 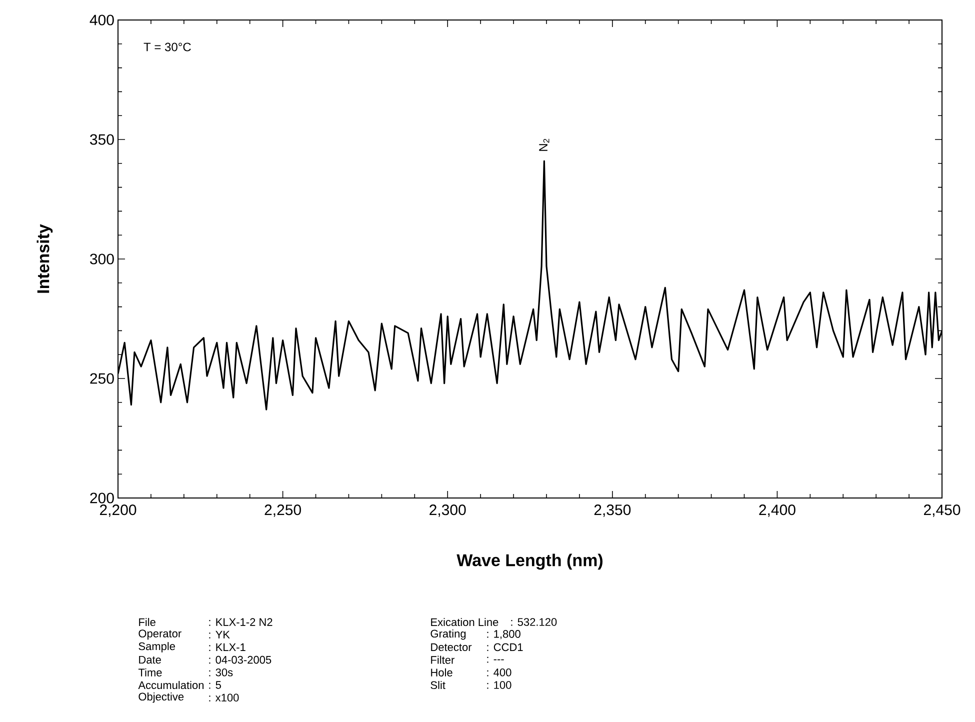 What do you see at coordinates (612, 510) in the screenshot?
I see `x-tick-label: 2,350` at bounding box center [612, 510].